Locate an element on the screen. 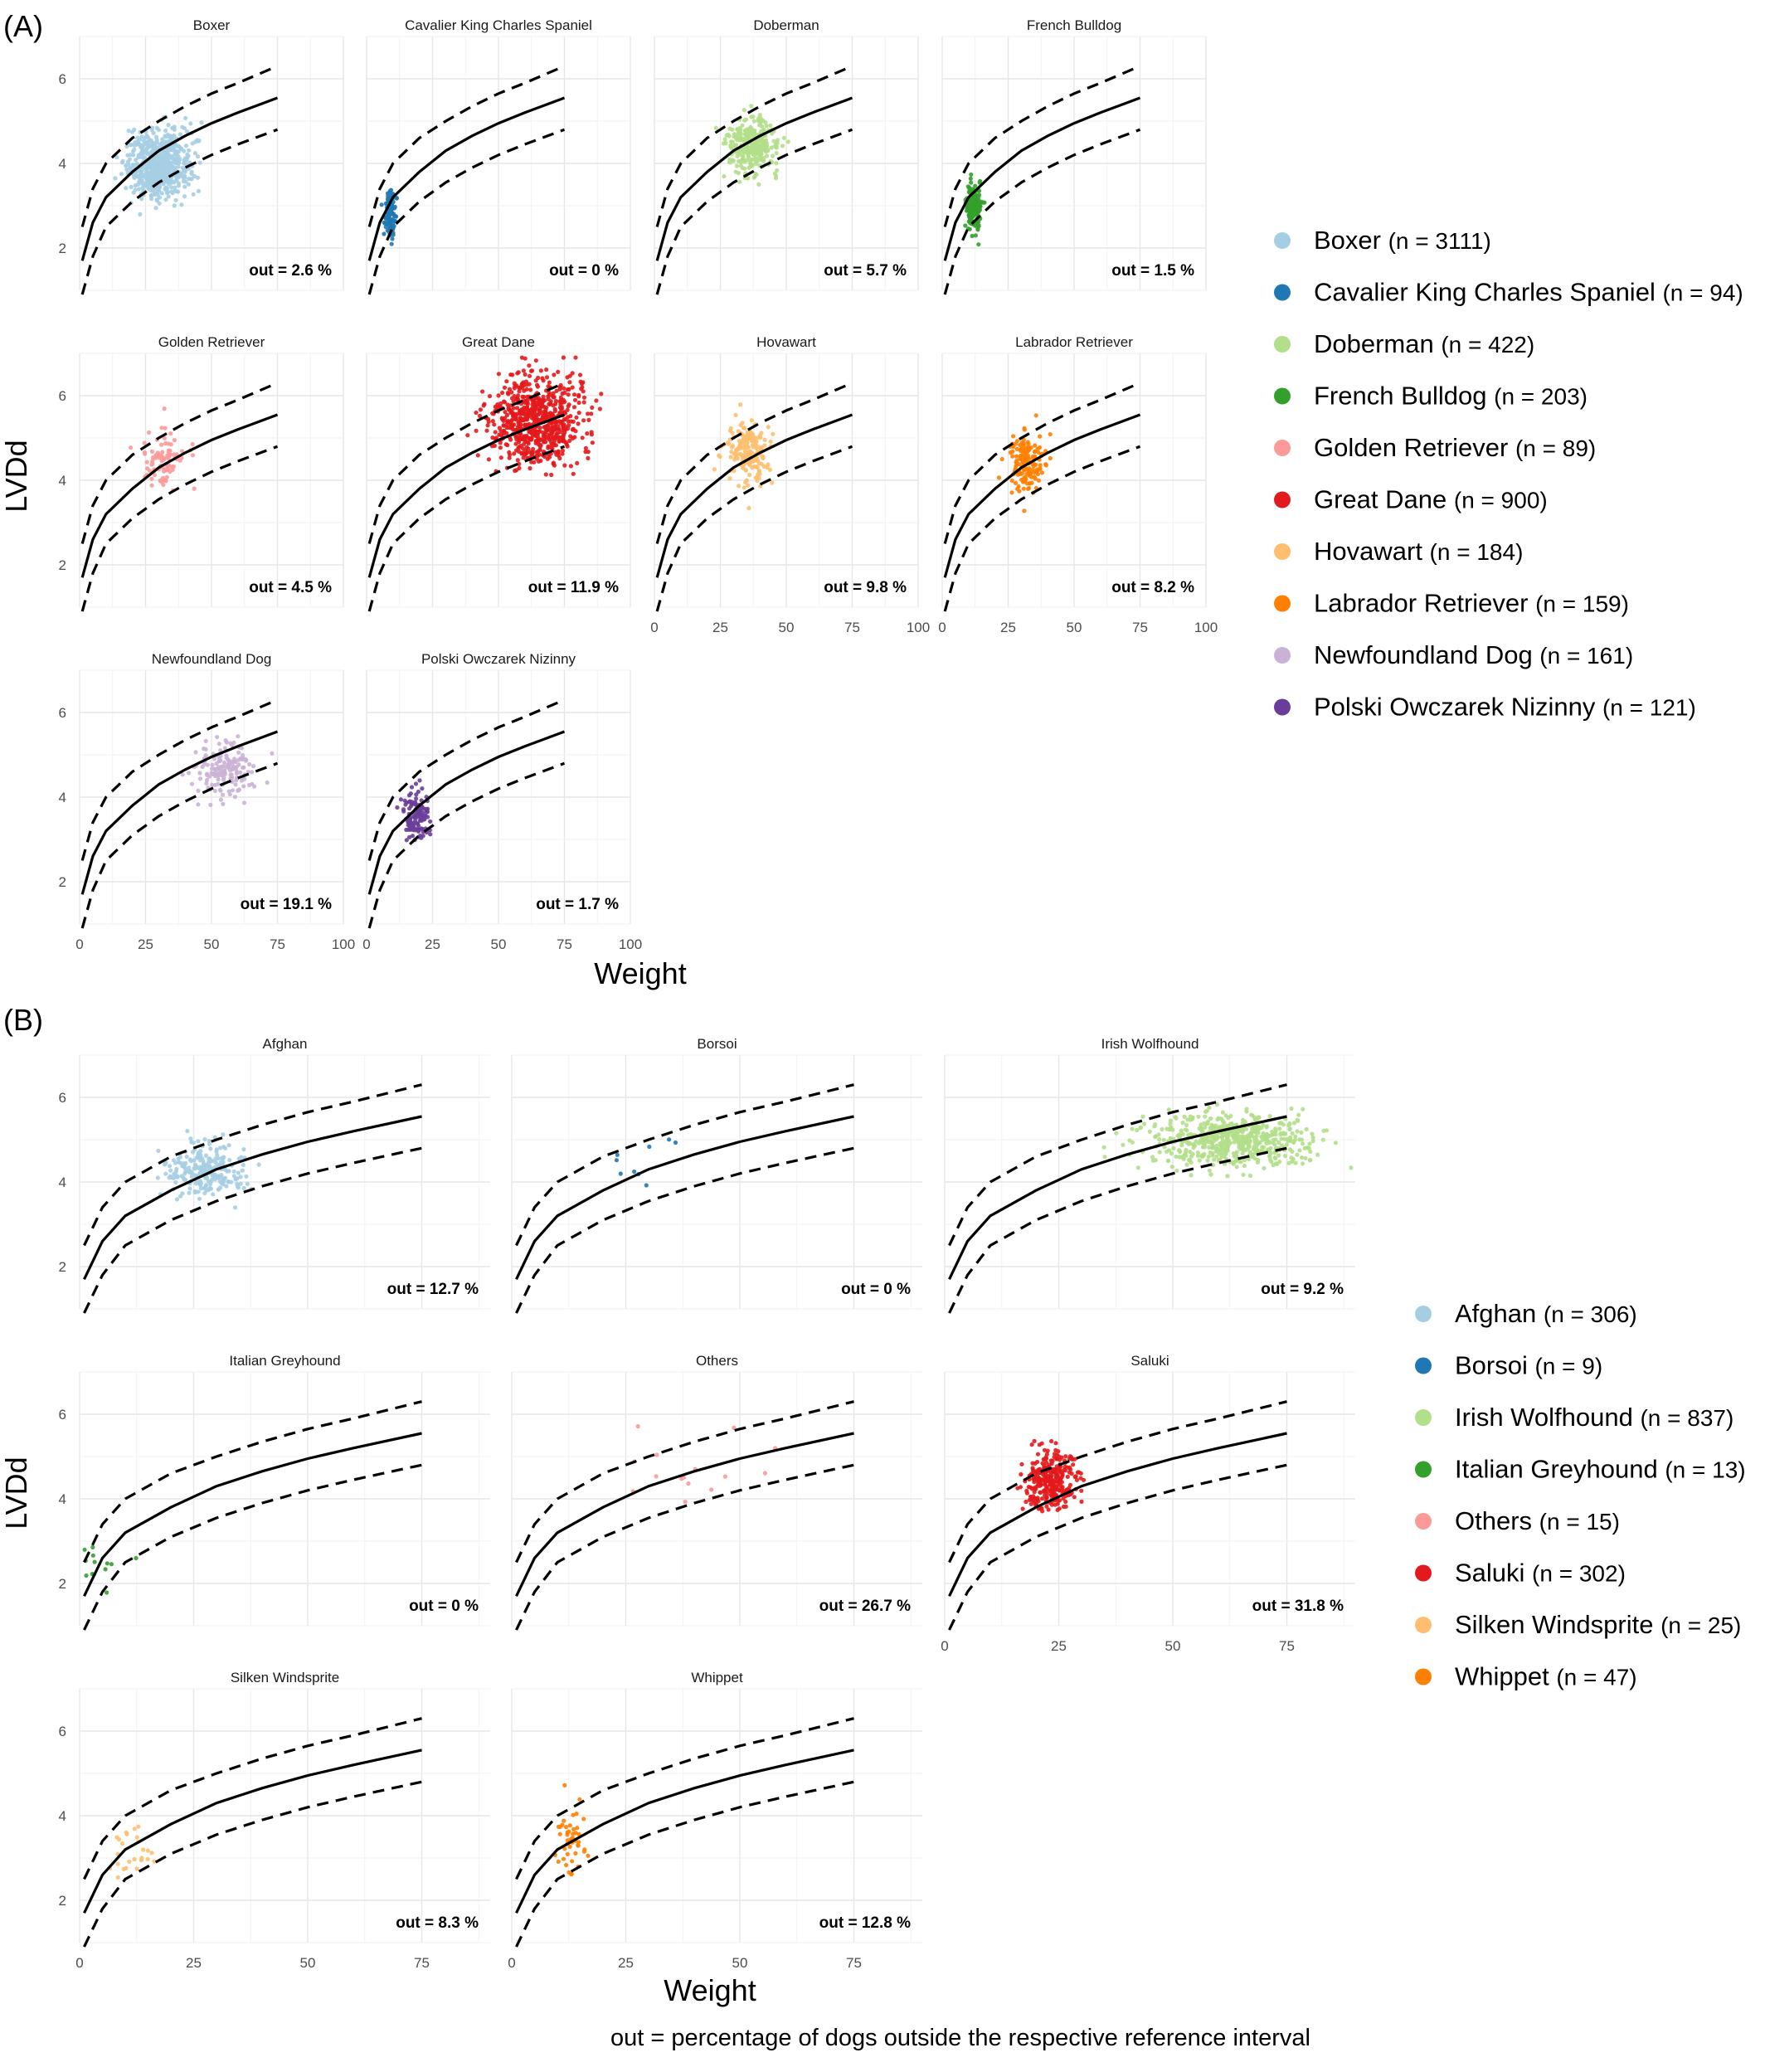 The image size is (1765, 2072). out-percentage-label: out = 9.2 % is located at coordinates (1302, 1289).